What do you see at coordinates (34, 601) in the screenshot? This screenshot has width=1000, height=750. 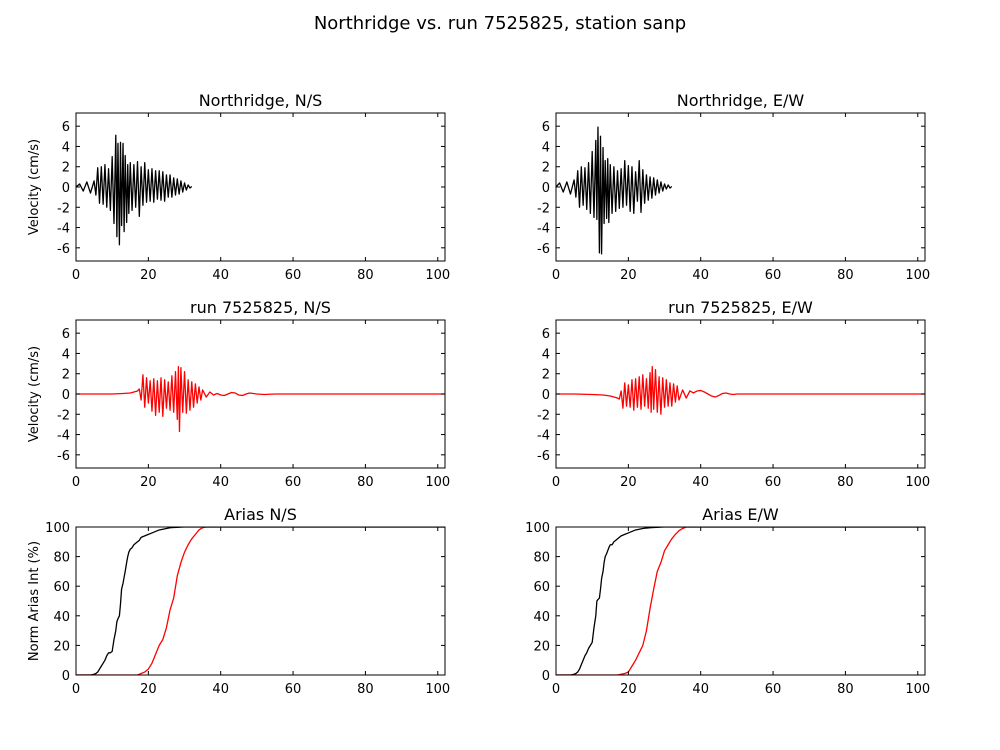 I see `y-axis-label: Norm Arias Int (%)` at bounding box center [34, 601].